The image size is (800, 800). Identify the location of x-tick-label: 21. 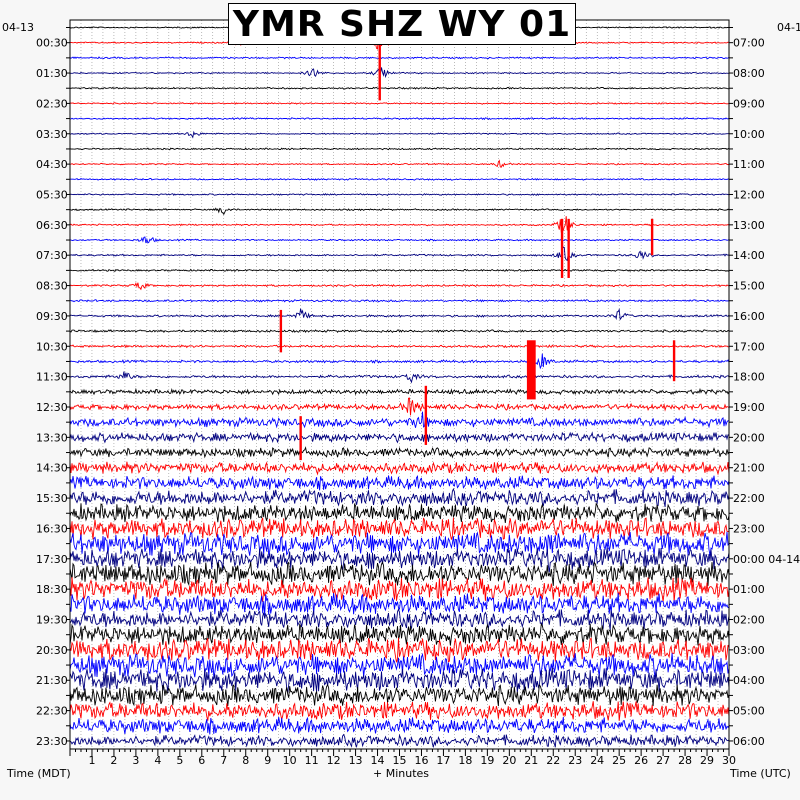
(531, 760).